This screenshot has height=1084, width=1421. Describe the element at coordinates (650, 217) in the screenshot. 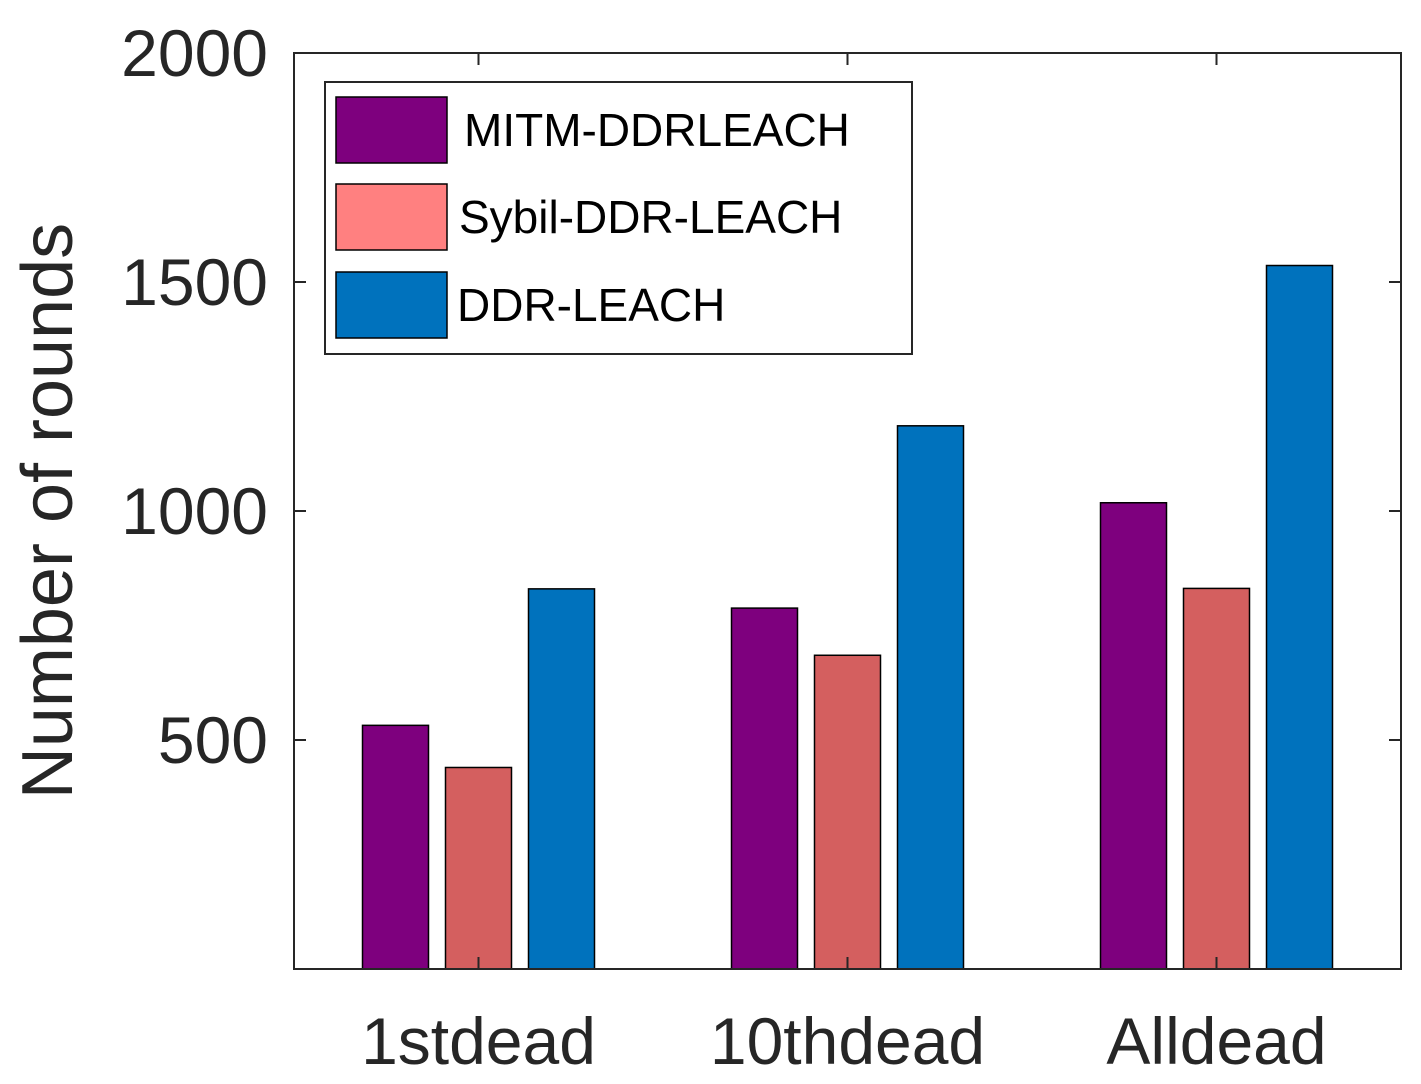

I see `legend-label-sybil-ddr-leach: Sybil-DDR-LEACH` at that location.